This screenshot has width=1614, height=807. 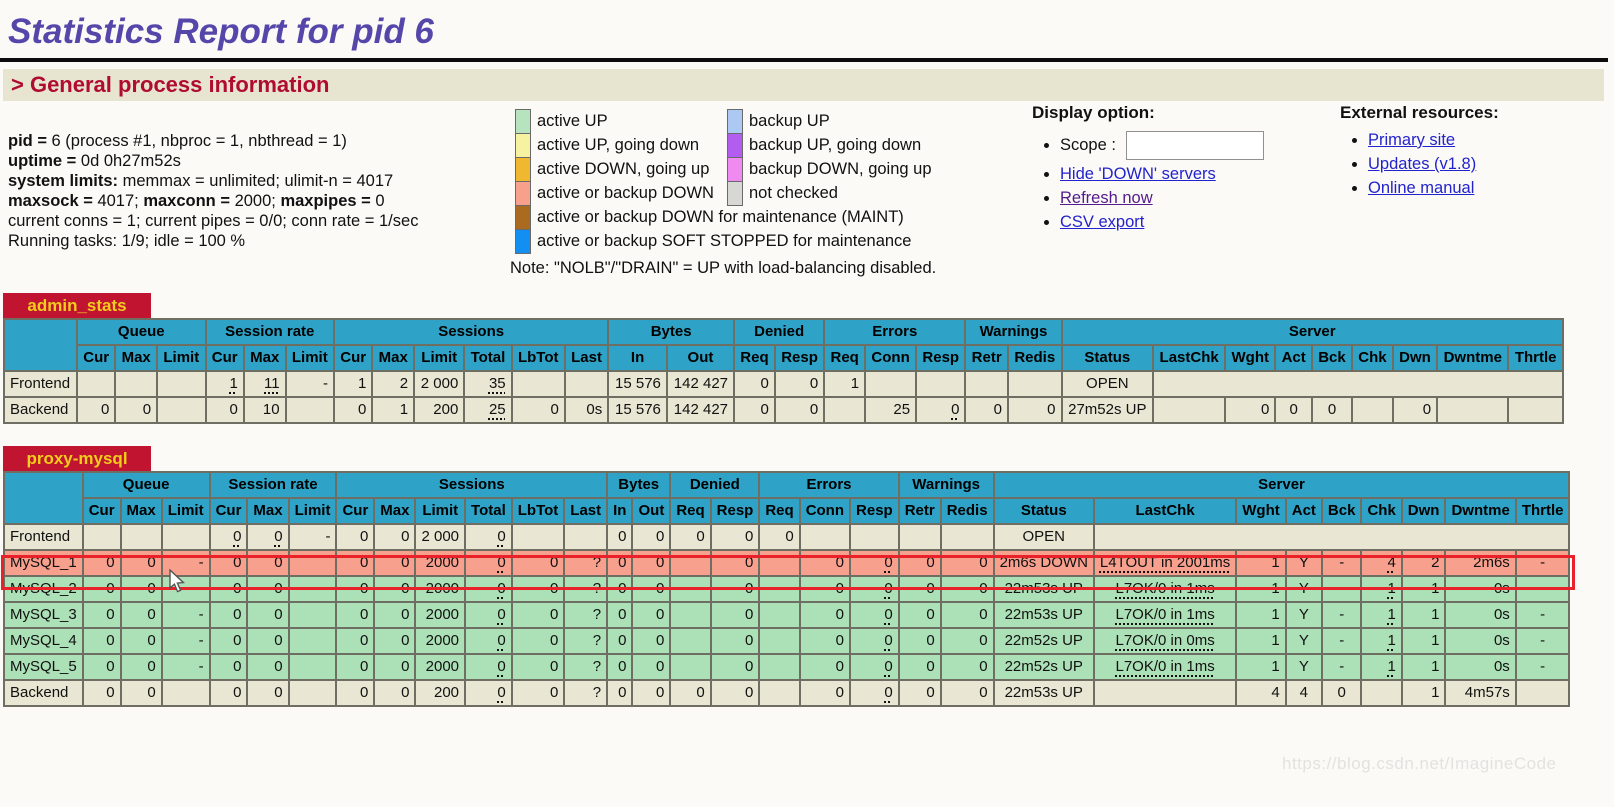 I want to click on stat-value-dotted: 1, so click(x=1391, y=640).